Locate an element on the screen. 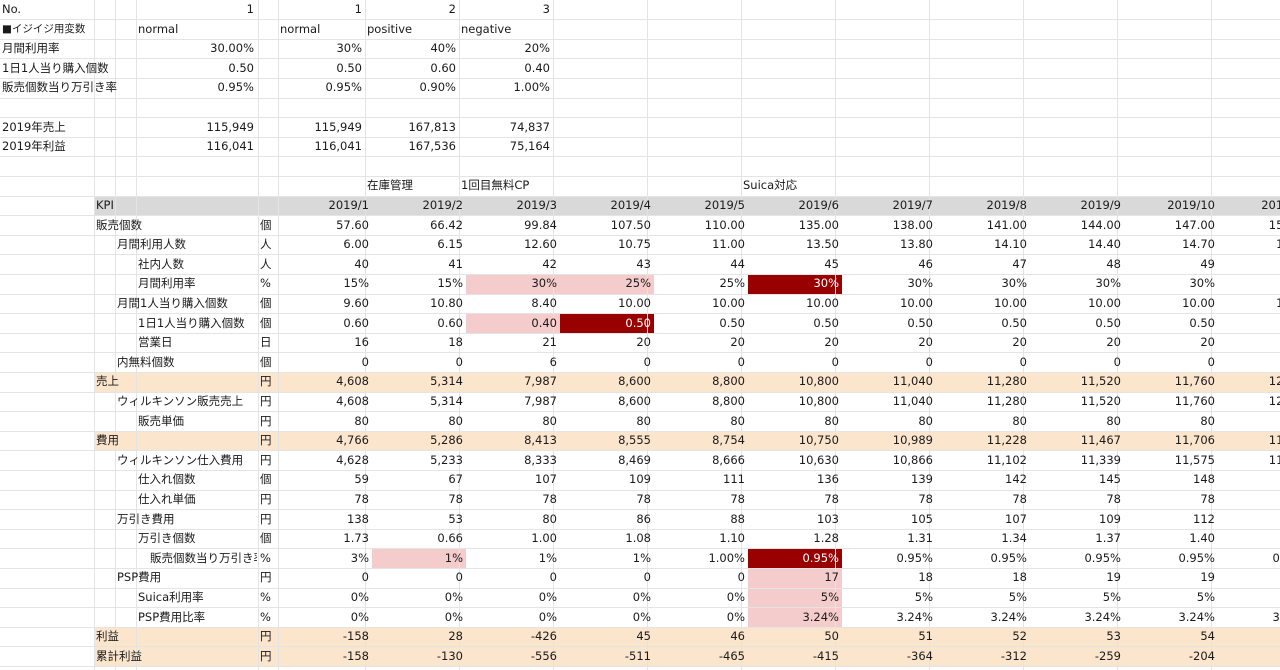 The image size is (1280, 670). kpi-row-label: 万引き個数 is located at coordinates (167, 538).